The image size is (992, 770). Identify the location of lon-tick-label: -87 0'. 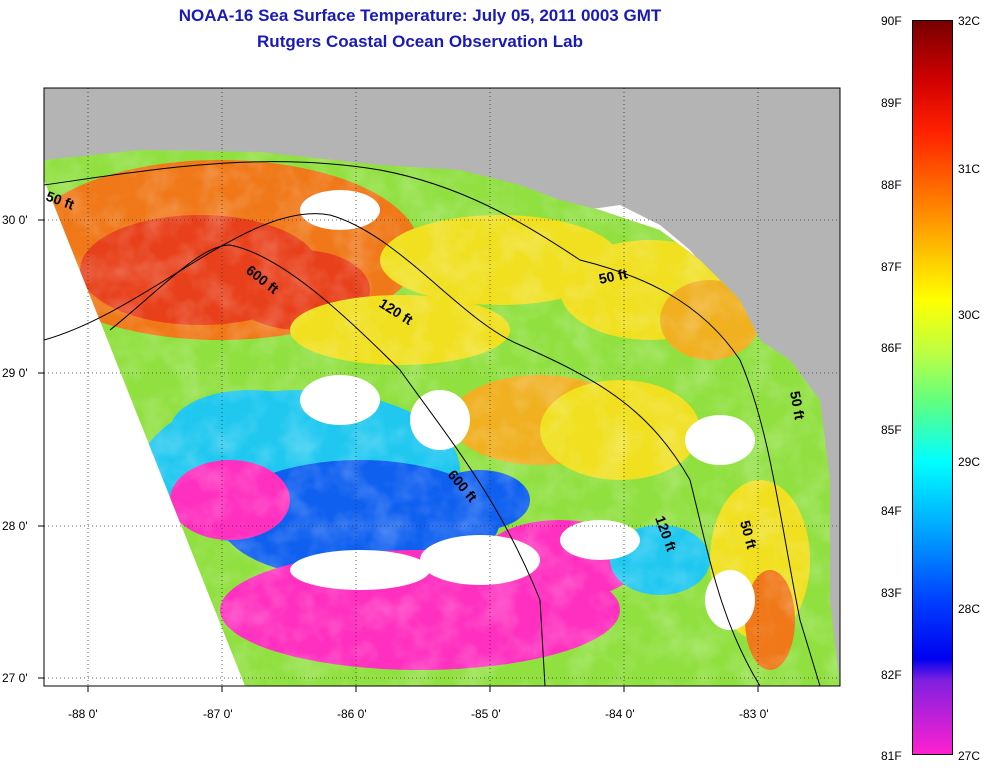
(218, 714).